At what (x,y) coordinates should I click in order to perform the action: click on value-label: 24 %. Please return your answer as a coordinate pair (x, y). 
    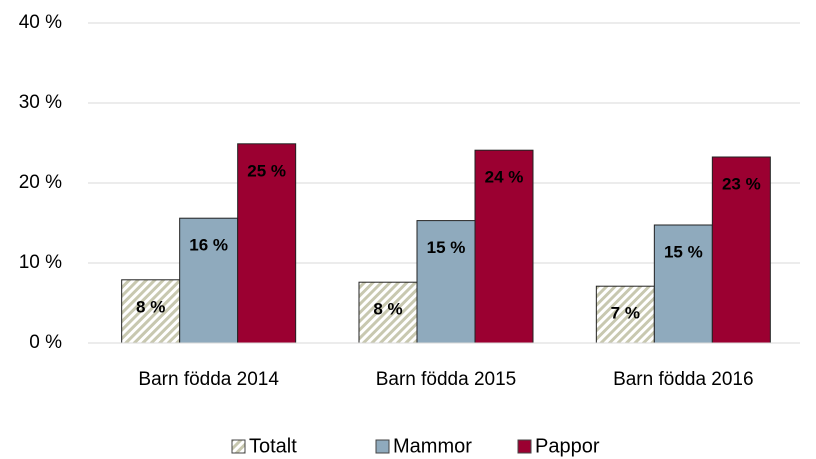
    Looking at the image, I should click on (504, 177).